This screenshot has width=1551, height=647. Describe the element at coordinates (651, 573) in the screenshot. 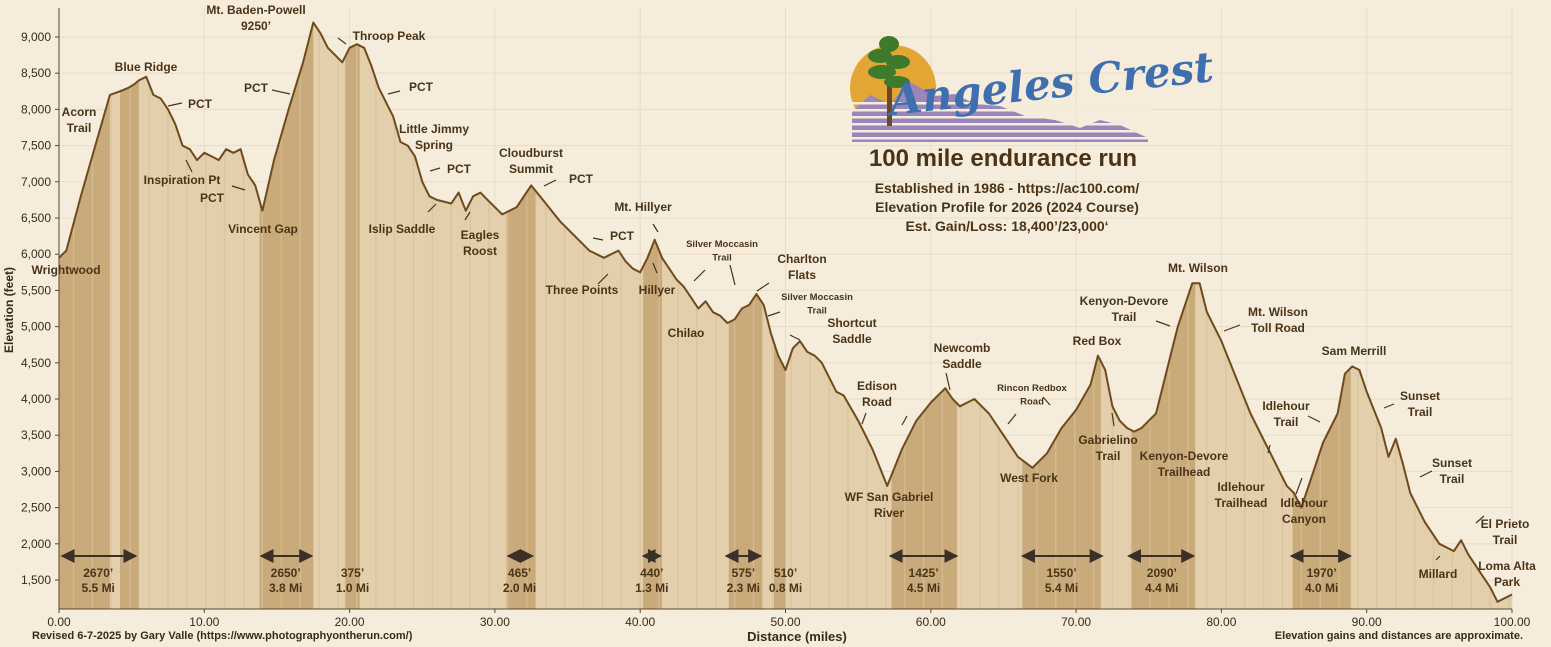

I see `segment-gain-4: 440’` at that location.